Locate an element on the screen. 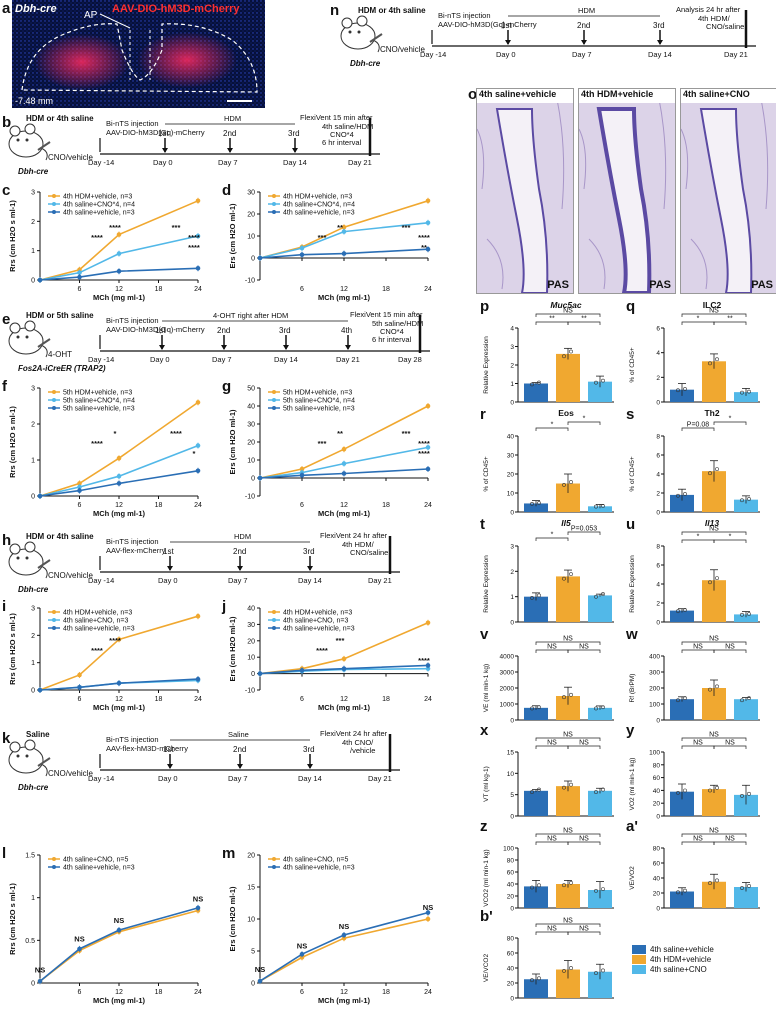 The image size is (776, 1010). micrograph-image: Dbh-cre AAV-DIO-hM3D-mCherry AP -7.48 mm is located at coordinates (138, 54).